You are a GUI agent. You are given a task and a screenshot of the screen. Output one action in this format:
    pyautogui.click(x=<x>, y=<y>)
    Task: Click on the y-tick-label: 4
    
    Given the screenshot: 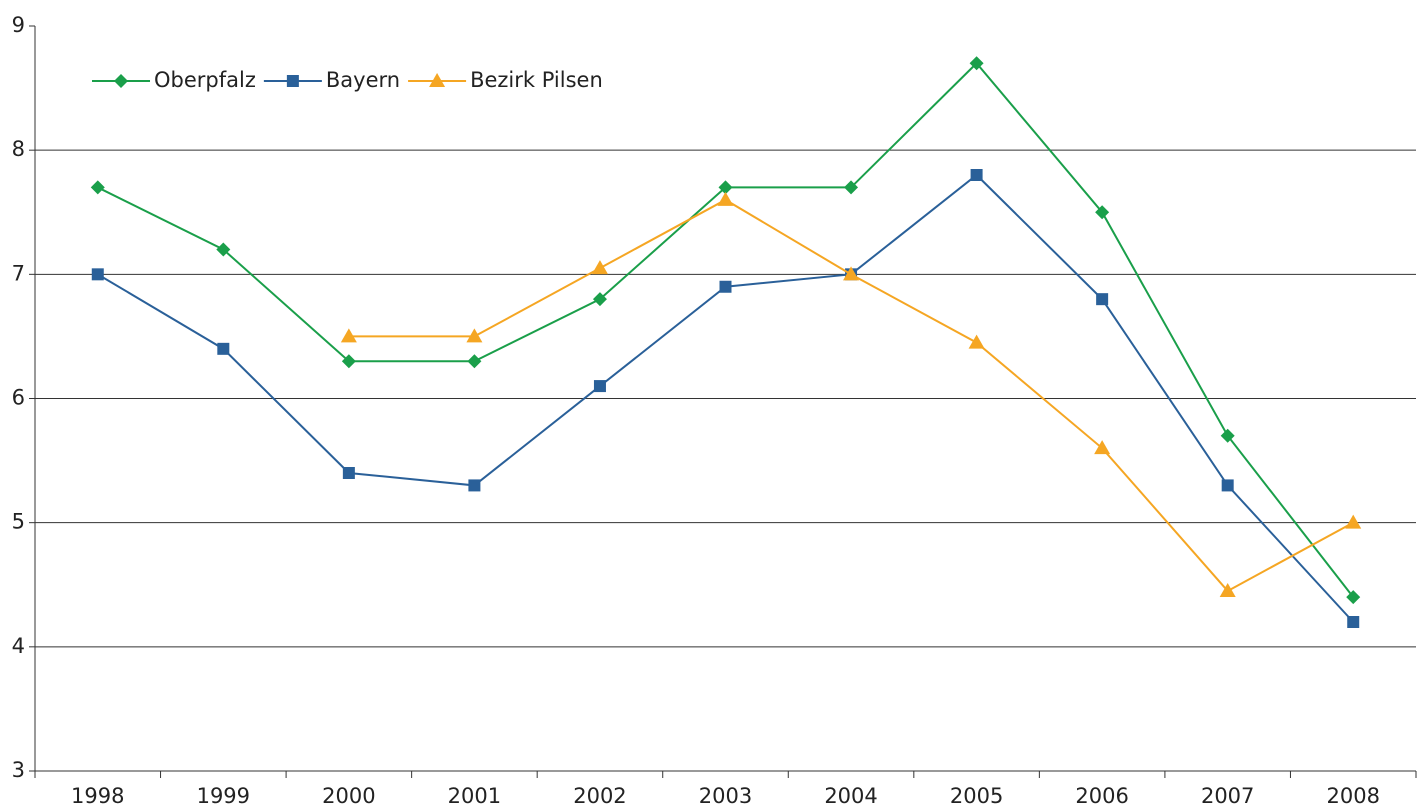 What is the action you would take?
    pyautogui.click(x=18, y=646)
    